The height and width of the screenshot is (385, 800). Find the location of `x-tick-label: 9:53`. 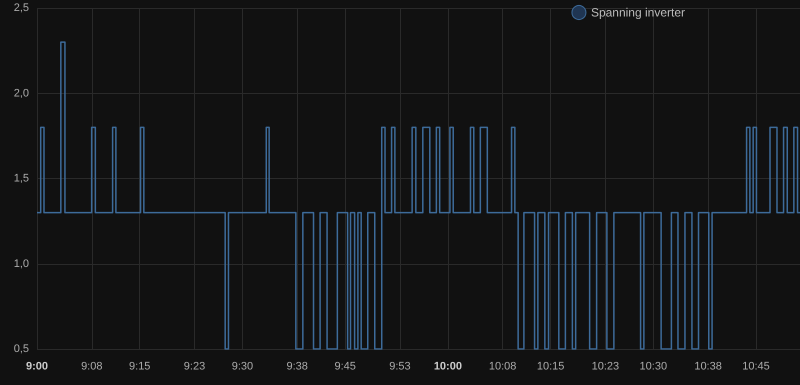

x-tick-label: 9:53 is located at coordinates (400, 366).